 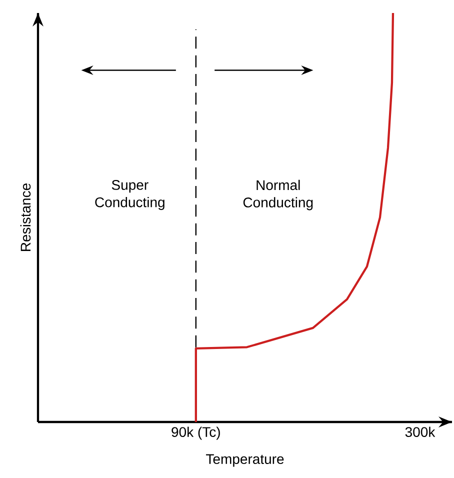 I want to click on annotation: Super Conducting, so click(x=129, y=195).